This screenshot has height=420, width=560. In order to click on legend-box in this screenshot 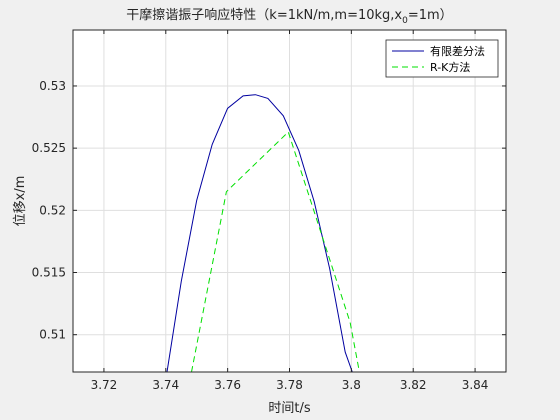, I will do `click(442, 58)`.